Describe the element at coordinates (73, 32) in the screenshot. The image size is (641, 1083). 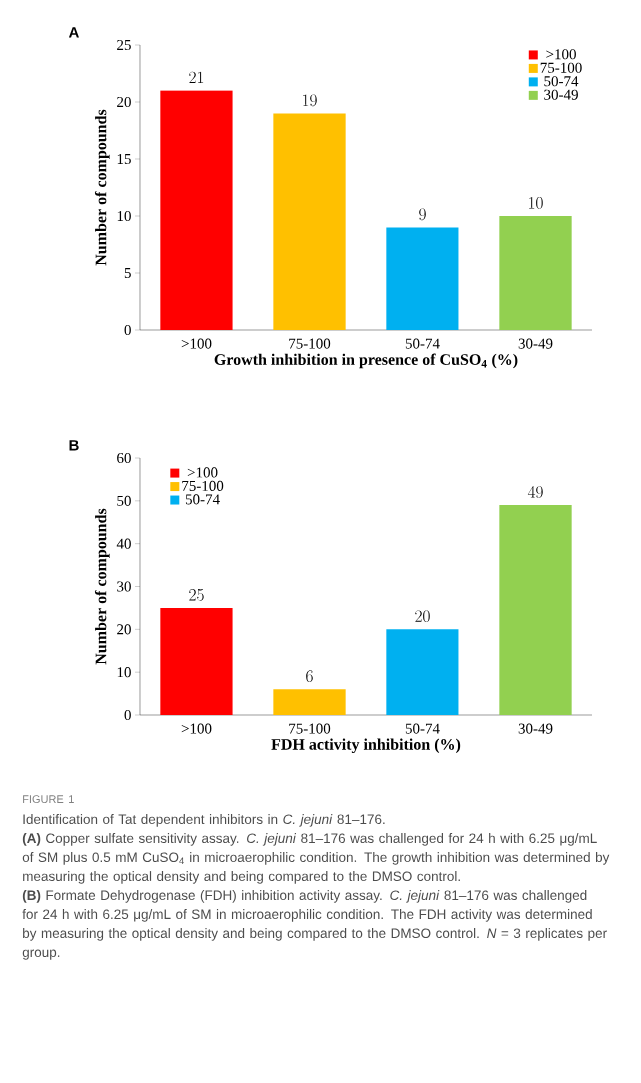
I see `chart-title: A` at that location.